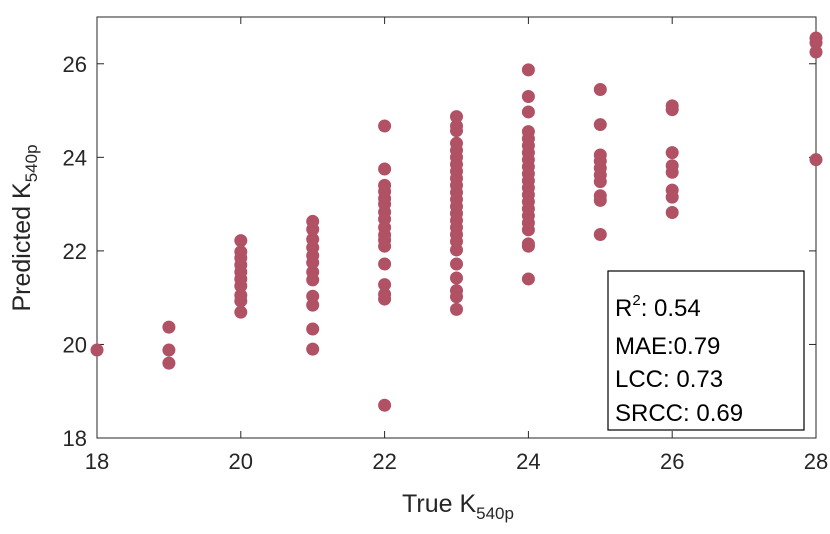 The image size is (830, 534). Describe the element at coordinates (75, 251) in the screenshot. I see `y-tick-label: 22` at that location.